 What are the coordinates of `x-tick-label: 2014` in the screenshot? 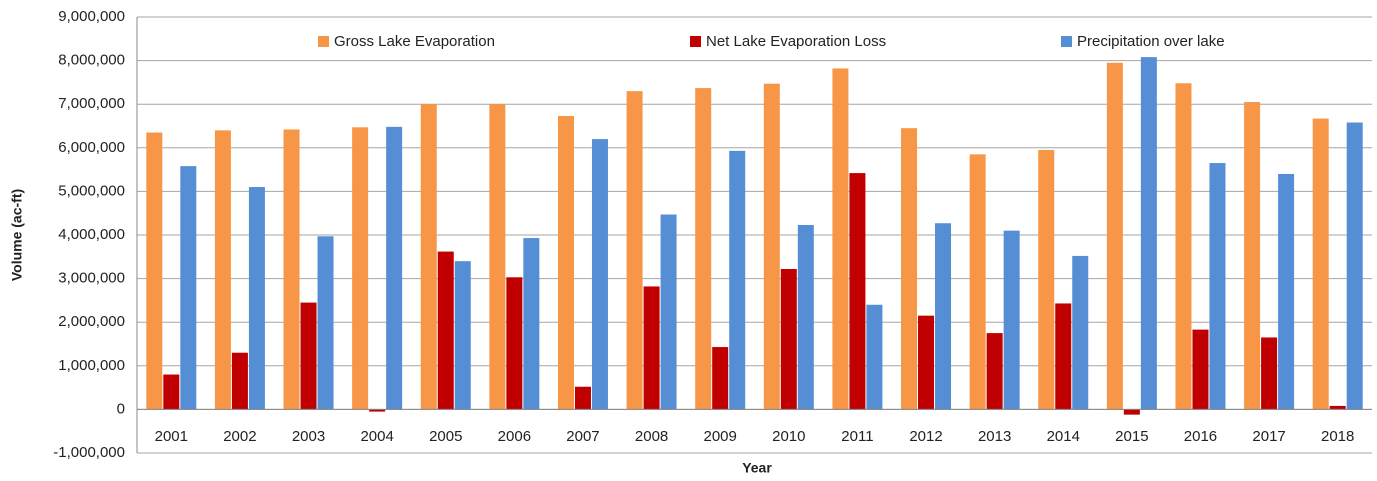 It's located at (1063, 436).